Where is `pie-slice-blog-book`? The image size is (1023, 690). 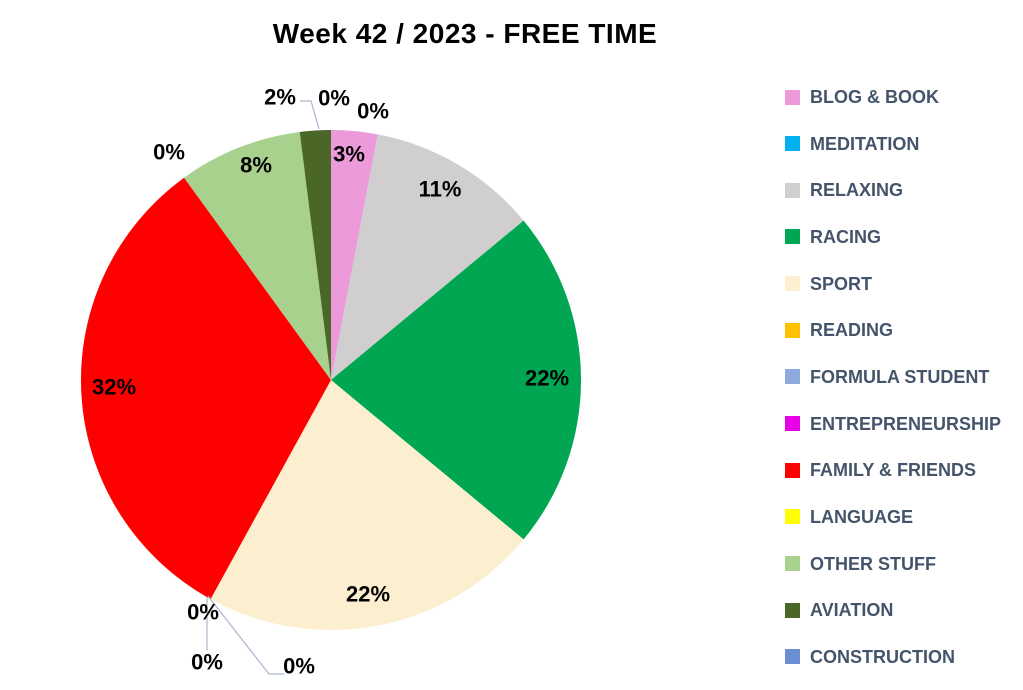
pie-slice-blog-book is located at coordinates (354, 254).